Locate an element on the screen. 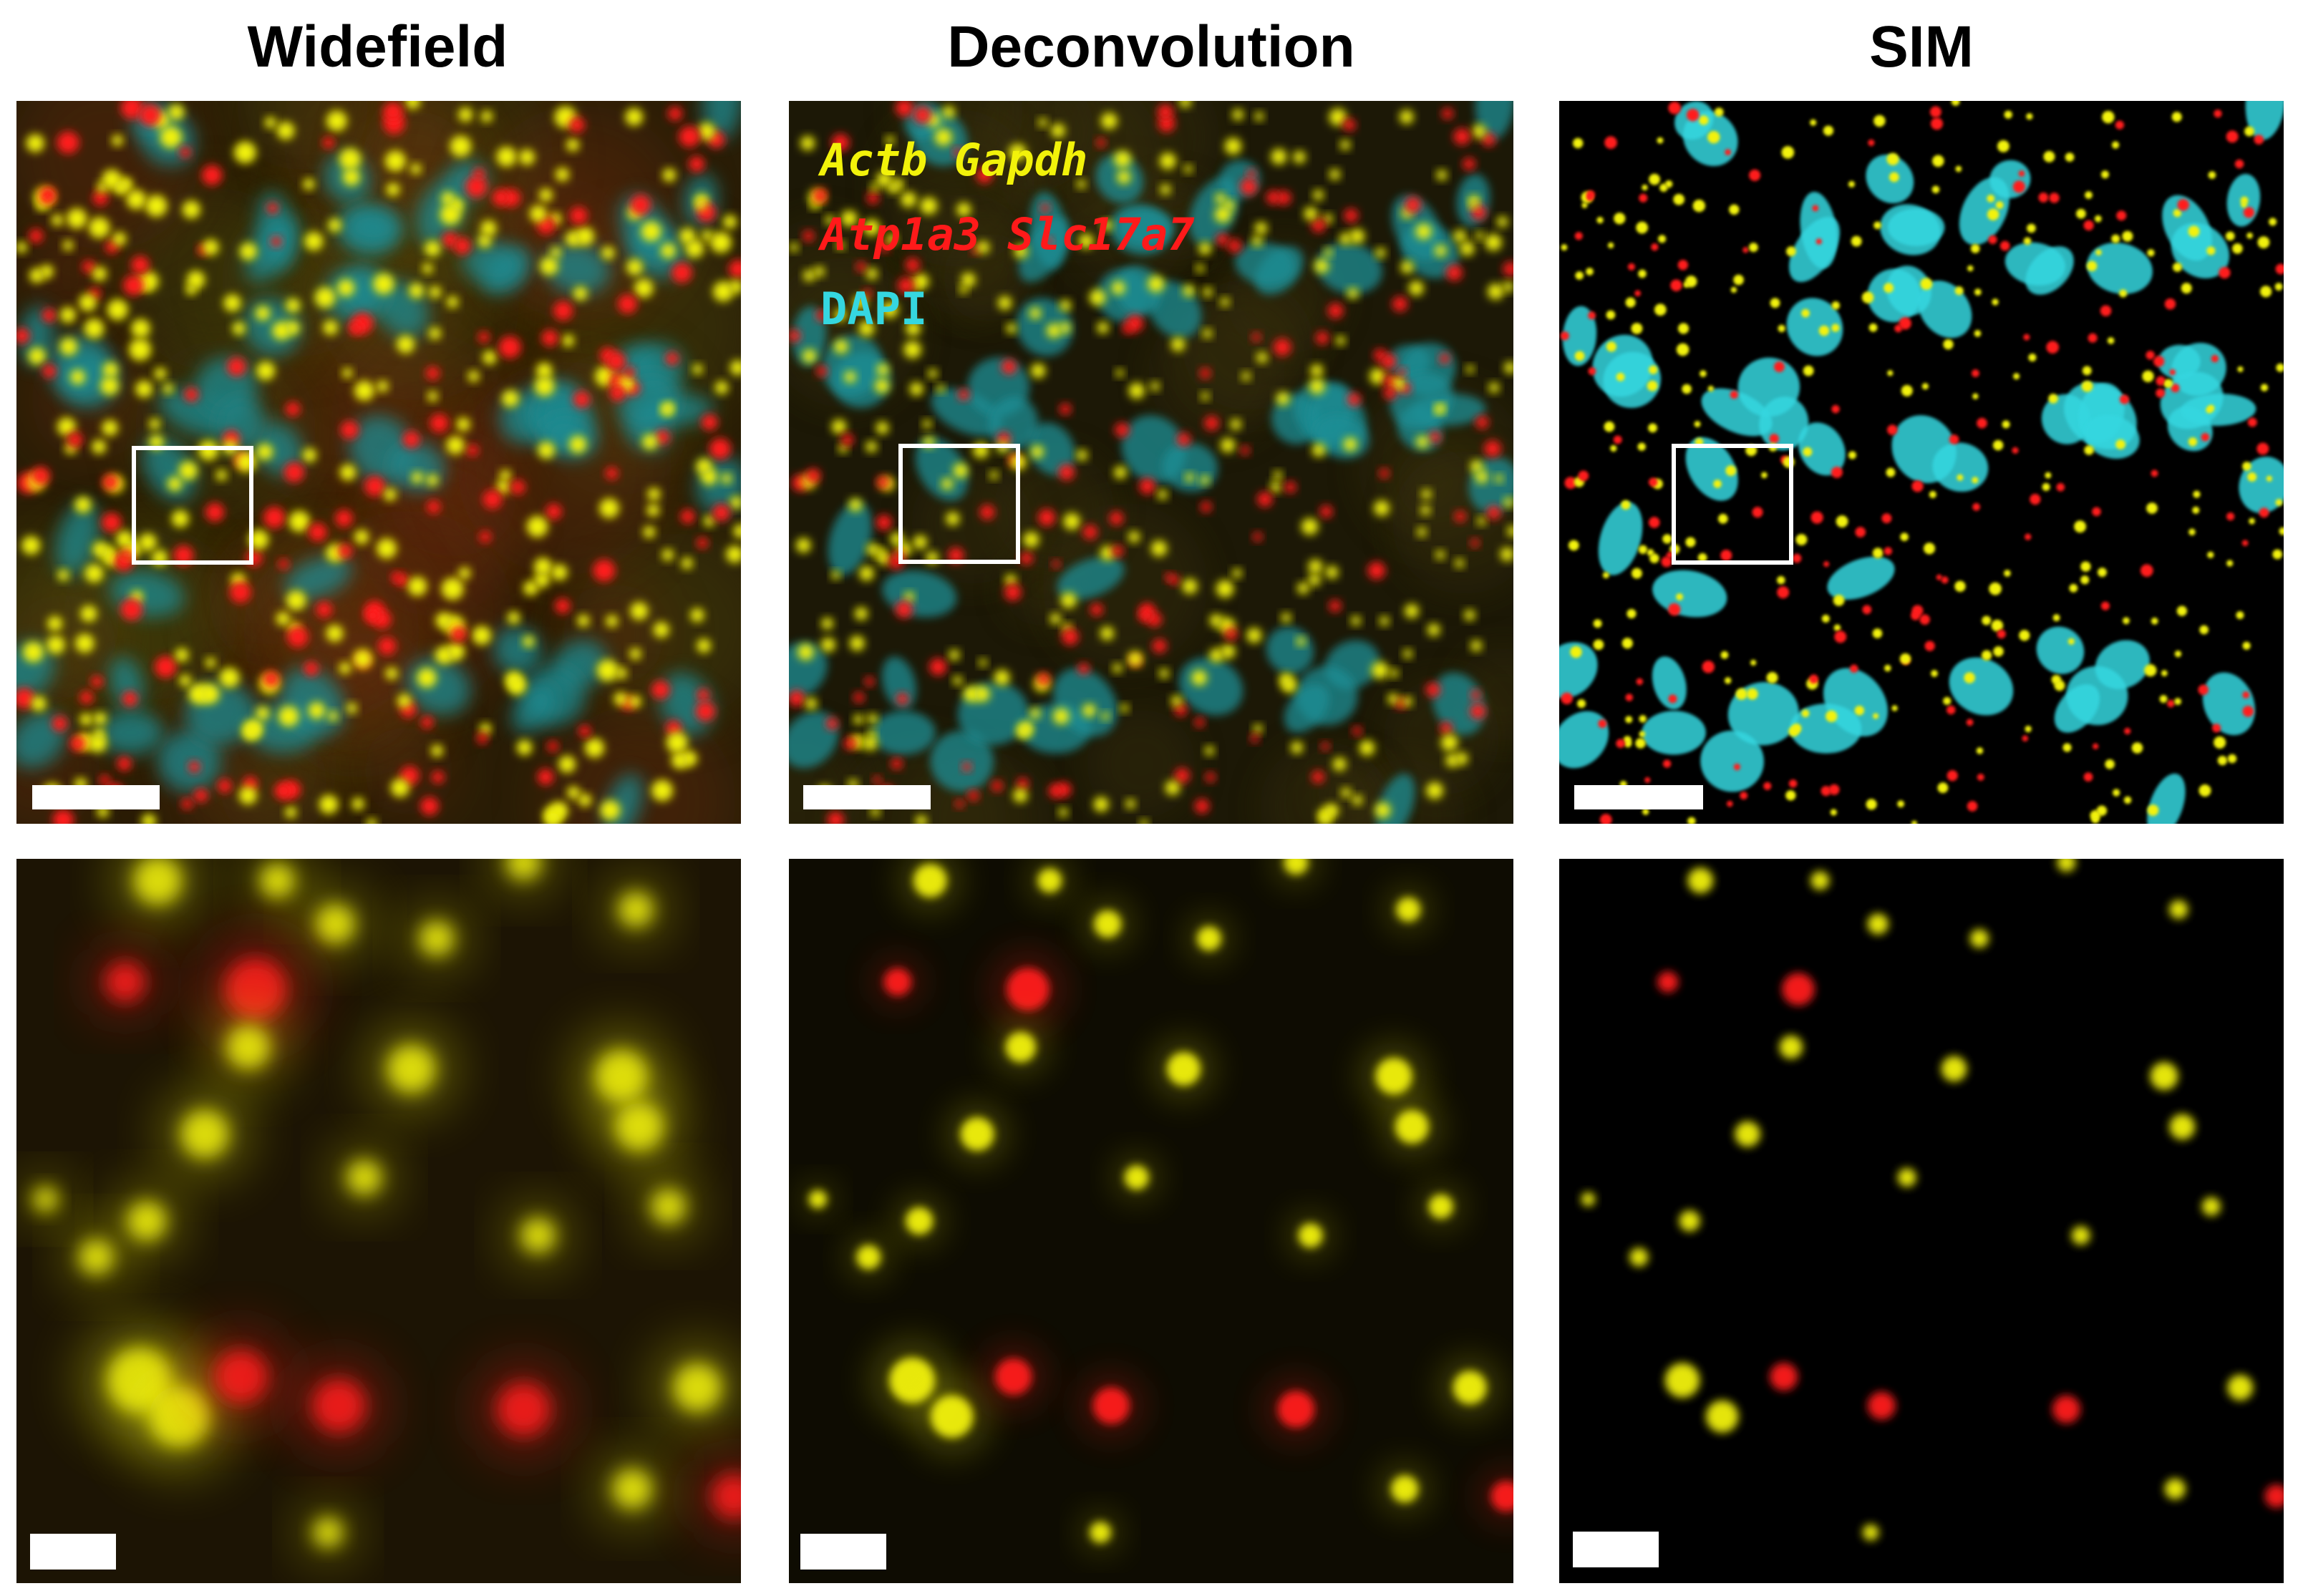  sim-zoom-image is located at coordinates (1921, 1221).